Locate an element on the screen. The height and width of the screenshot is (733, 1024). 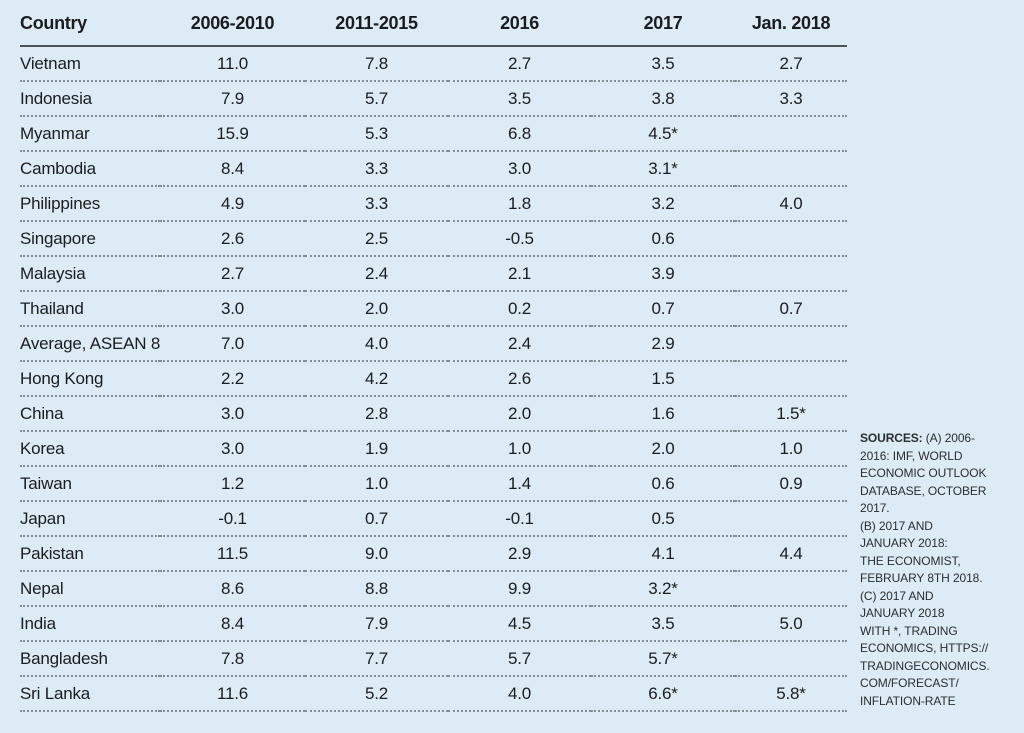
table-row: Taiwan 1.2 1.0 1.4 0.6 0.9 is located at coordinates (433, 484).